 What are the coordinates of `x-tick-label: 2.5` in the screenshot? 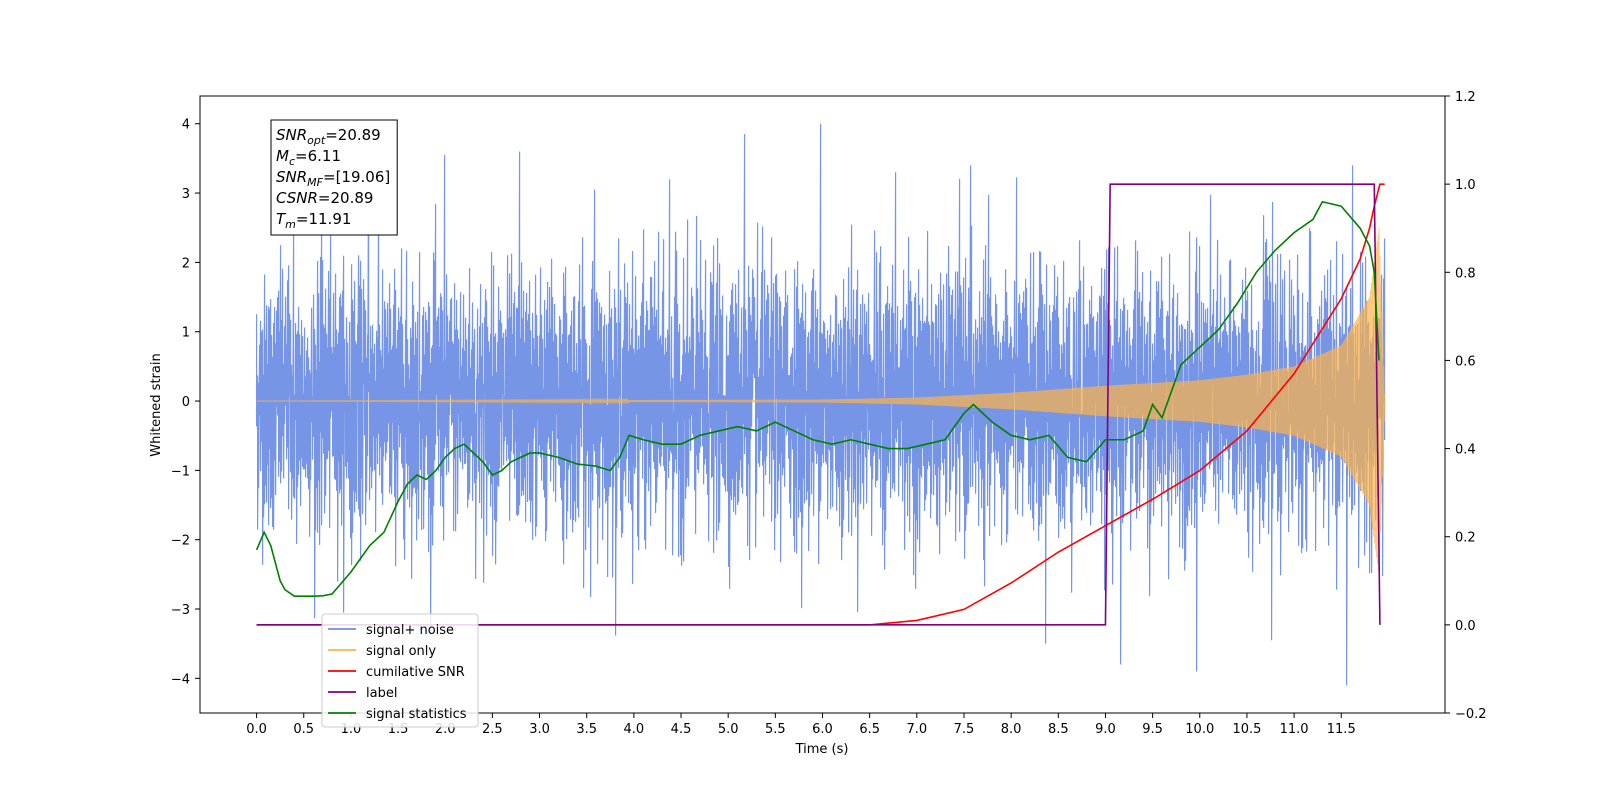 It's located at (492, 729).